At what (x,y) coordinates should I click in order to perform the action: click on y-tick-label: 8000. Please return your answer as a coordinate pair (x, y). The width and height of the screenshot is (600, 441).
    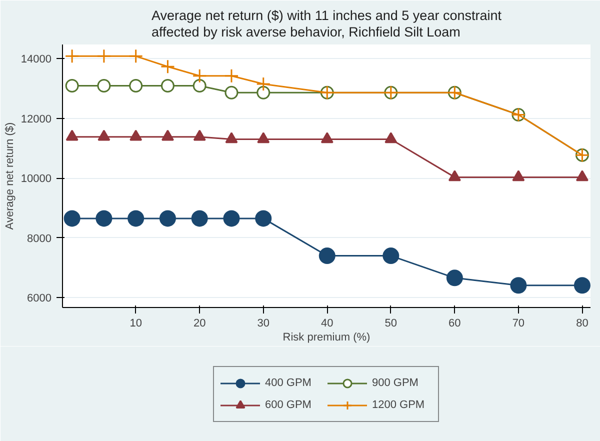
    Looking at the image, I should click on (39, 238).